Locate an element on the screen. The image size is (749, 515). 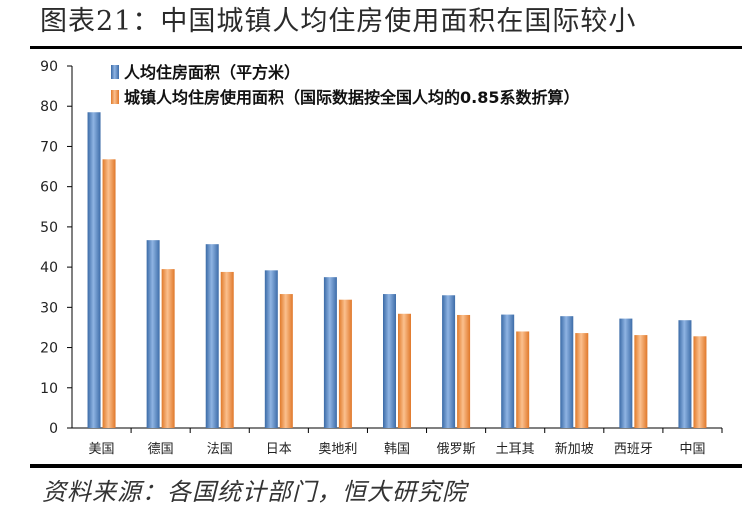
x-tick-label: 日本 is located at coordinates (279, 449).